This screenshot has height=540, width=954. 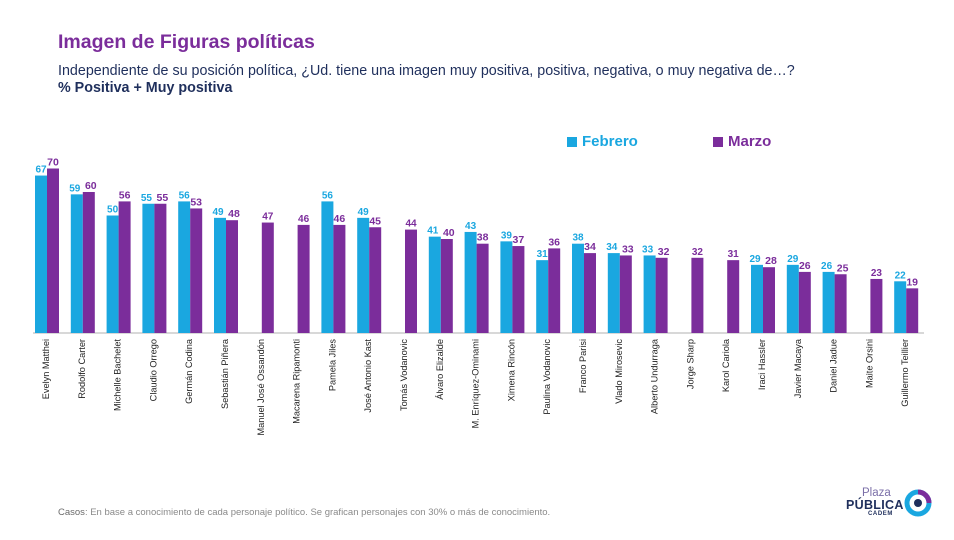 I want to click on data-label-febrero-15: 38, so click(x=578, y=238).